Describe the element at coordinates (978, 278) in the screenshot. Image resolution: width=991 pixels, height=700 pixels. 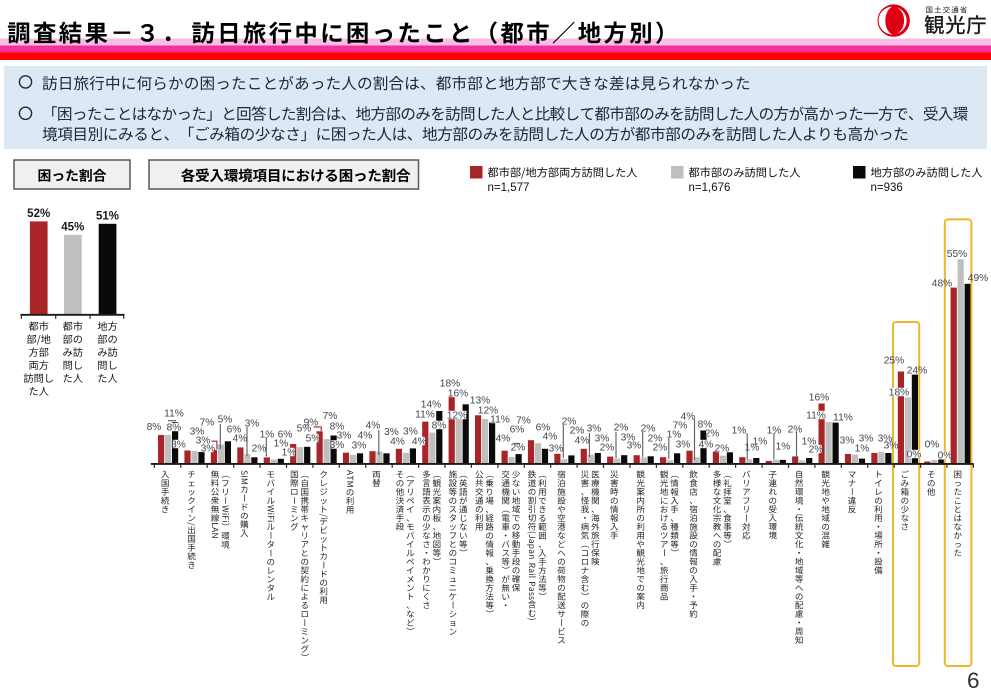
I see `svg-text: 49%` at that location.